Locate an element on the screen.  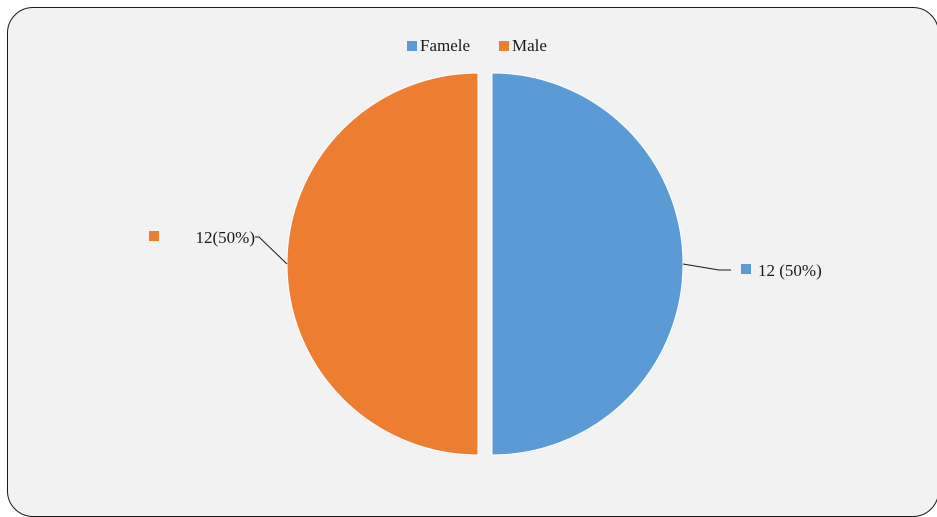
data-label-swatch-famele is located at coordinates (746, 269).